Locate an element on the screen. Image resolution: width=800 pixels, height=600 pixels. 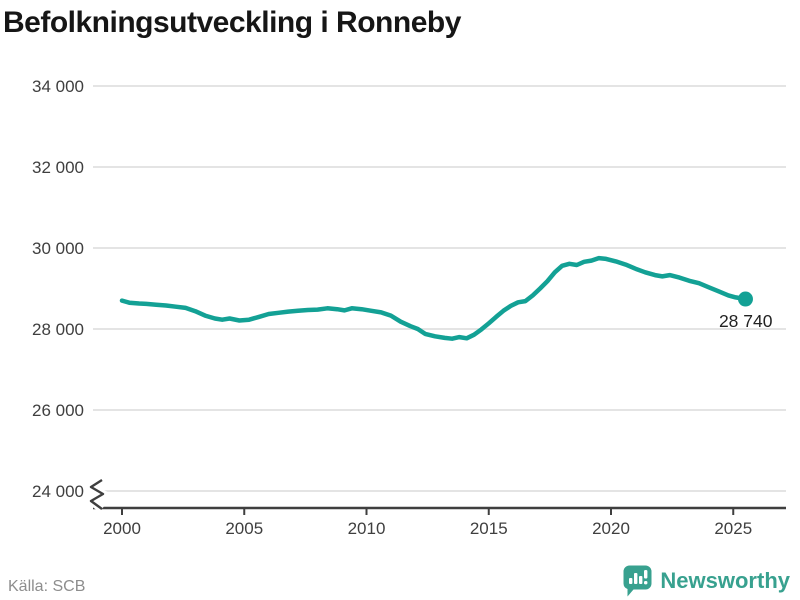
y-tick-label: 24 000 is located at coordinates (58, 491).